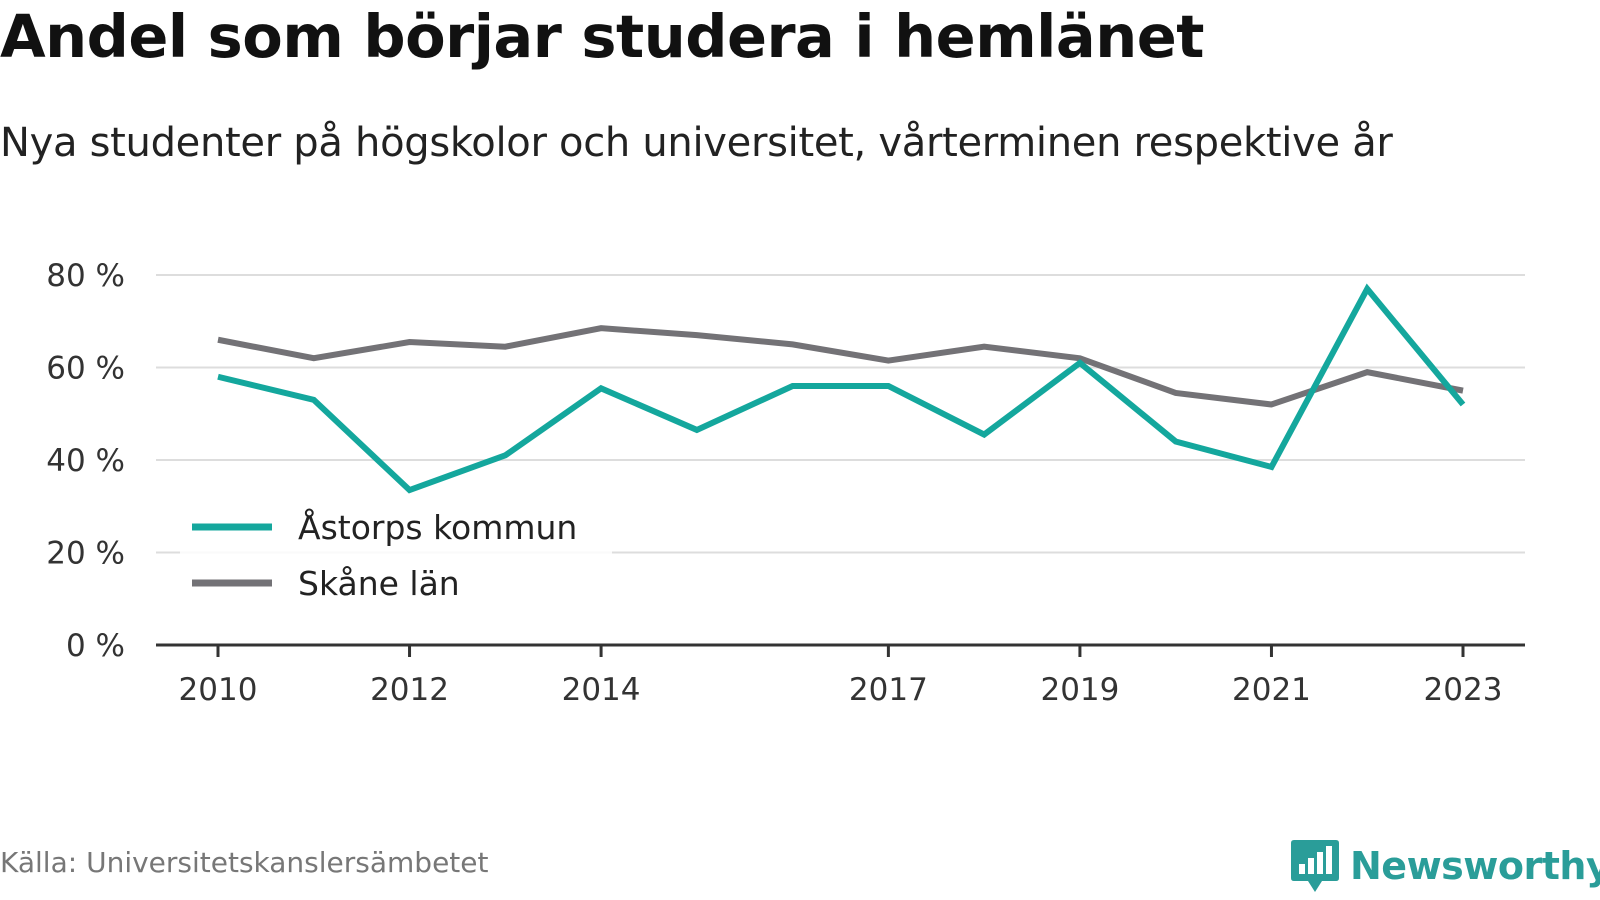 The height and width of the screenshot is (900, 1600). I want to click on legend: Åstorps kommun Skåne län, so click(396, 557).